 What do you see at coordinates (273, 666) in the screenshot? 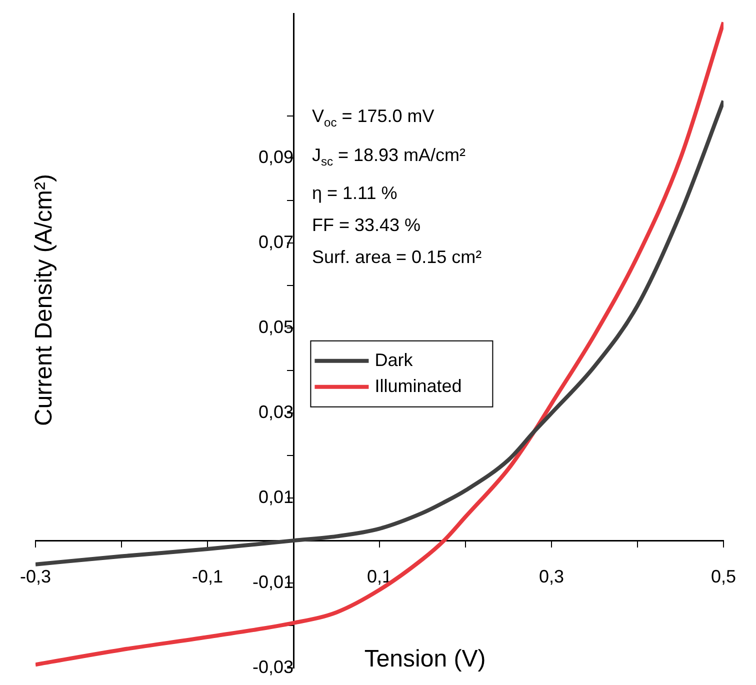
I see `y-tick-label: -0,03` at bounding box center [273, 666].